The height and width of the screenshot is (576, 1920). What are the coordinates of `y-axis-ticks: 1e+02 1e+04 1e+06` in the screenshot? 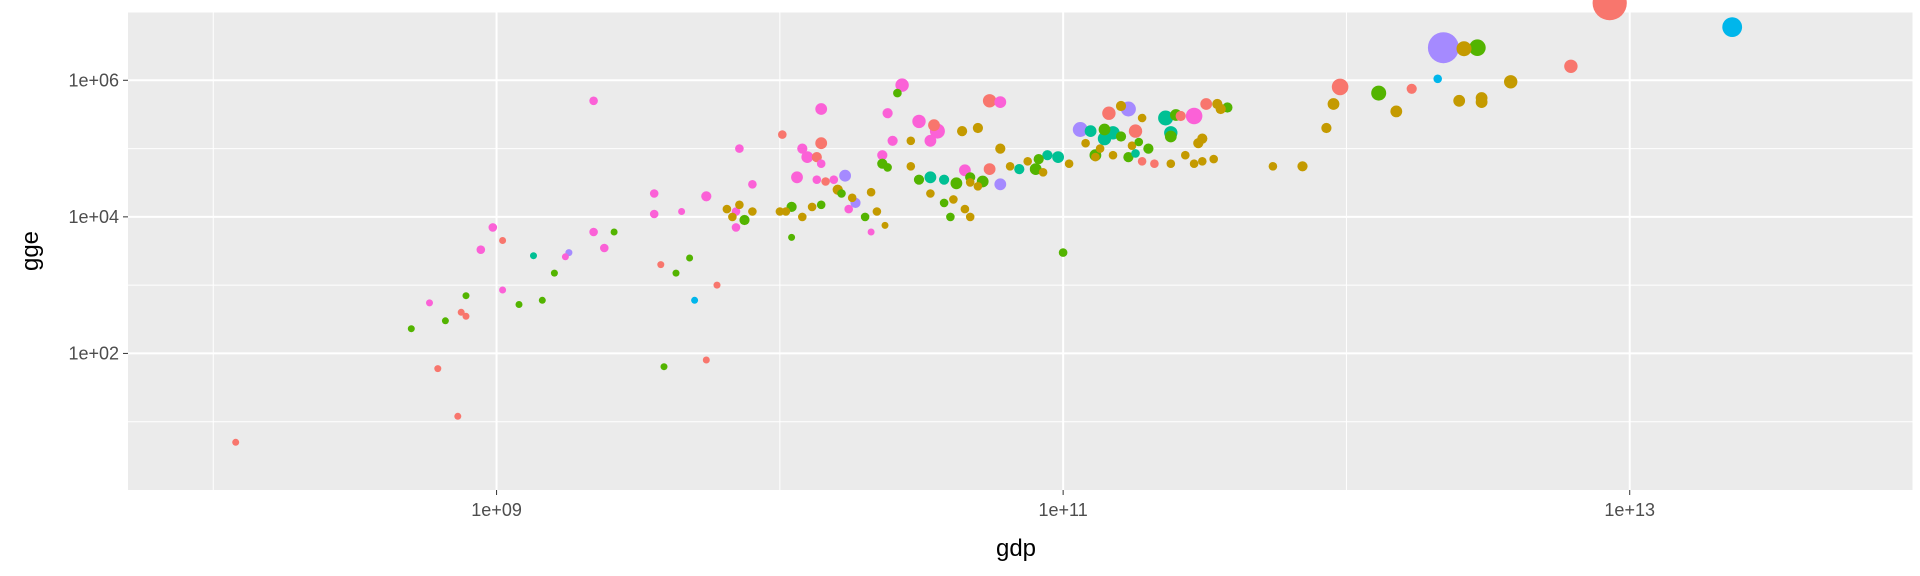 It's located at (98, 216).